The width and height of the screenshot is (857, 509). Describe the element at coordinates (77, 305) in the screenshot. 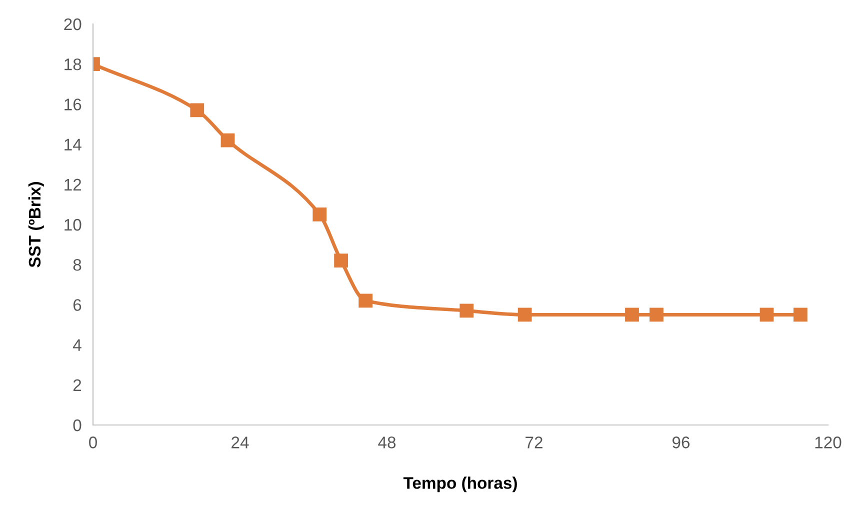

I see `y-tick-label: 6` at that location.